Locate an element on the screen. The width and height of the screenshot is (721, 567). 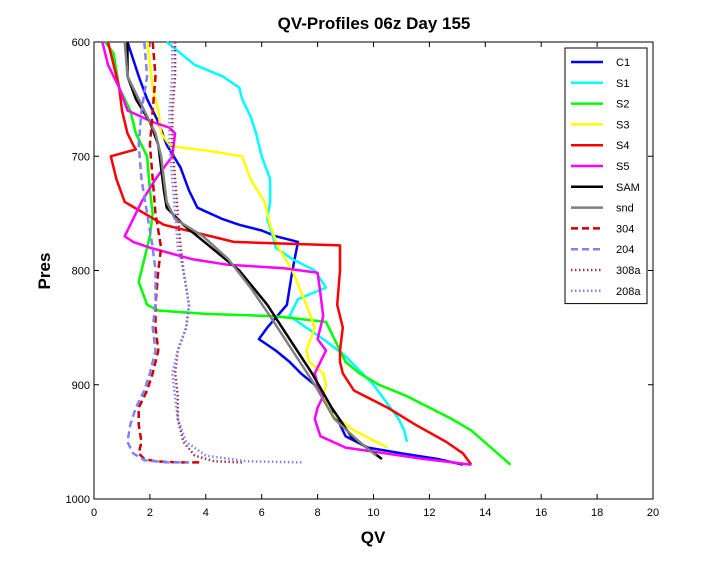
legend-label-208a: 208a is located at coordinates (628, 292).